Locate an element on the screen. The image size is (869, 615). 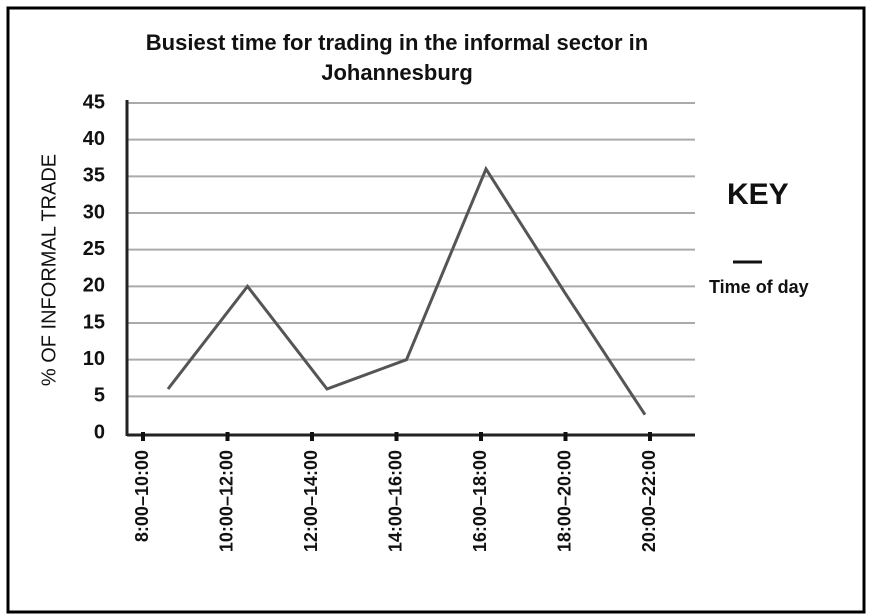
y-tick-label: 45 is located at coordinates (94, 102).